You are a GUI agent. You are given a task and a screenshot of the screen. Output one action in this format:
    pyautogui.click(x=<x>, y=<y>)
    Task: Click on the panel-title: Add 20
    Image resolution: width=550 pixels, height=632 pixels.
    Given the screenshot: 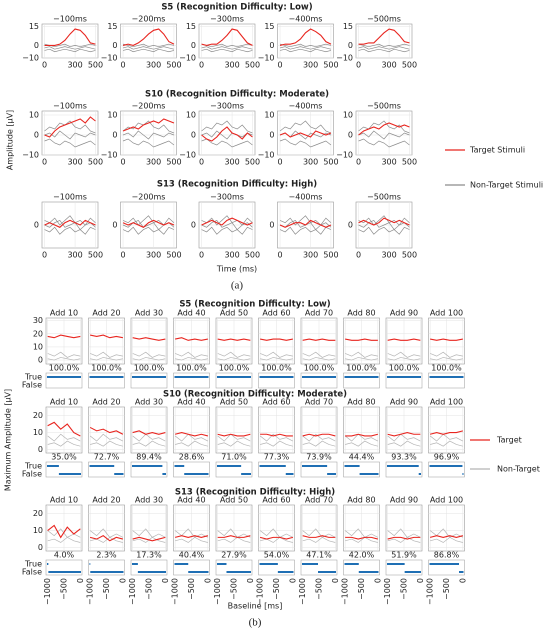 What is the action you would take?
    pyautogui.click(x=106, y=313)
    